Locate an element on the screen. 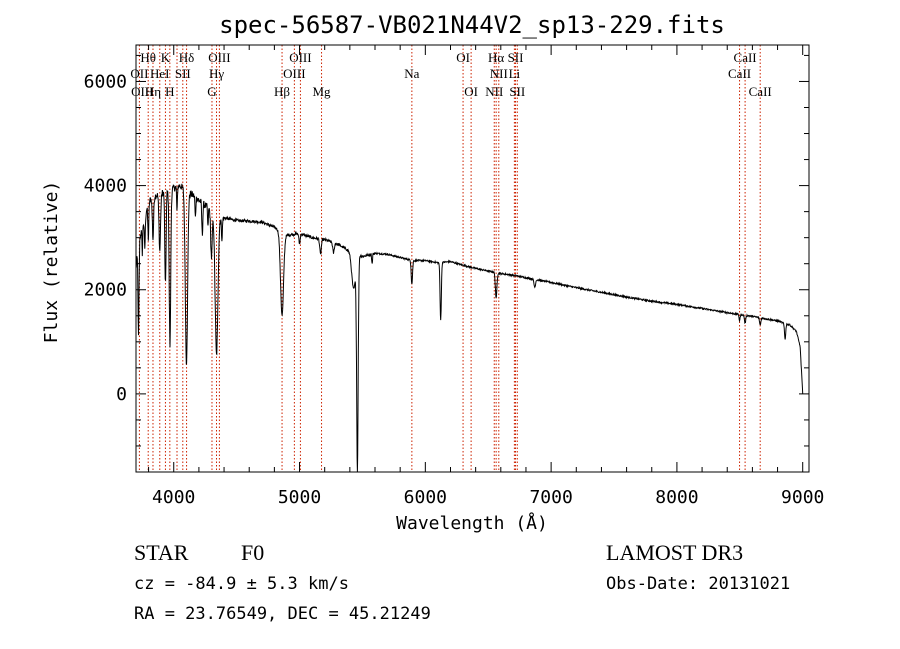 The width and height of the screenshot is (900, 649). object-subclass: F0 is located at coordinates (253, 552).